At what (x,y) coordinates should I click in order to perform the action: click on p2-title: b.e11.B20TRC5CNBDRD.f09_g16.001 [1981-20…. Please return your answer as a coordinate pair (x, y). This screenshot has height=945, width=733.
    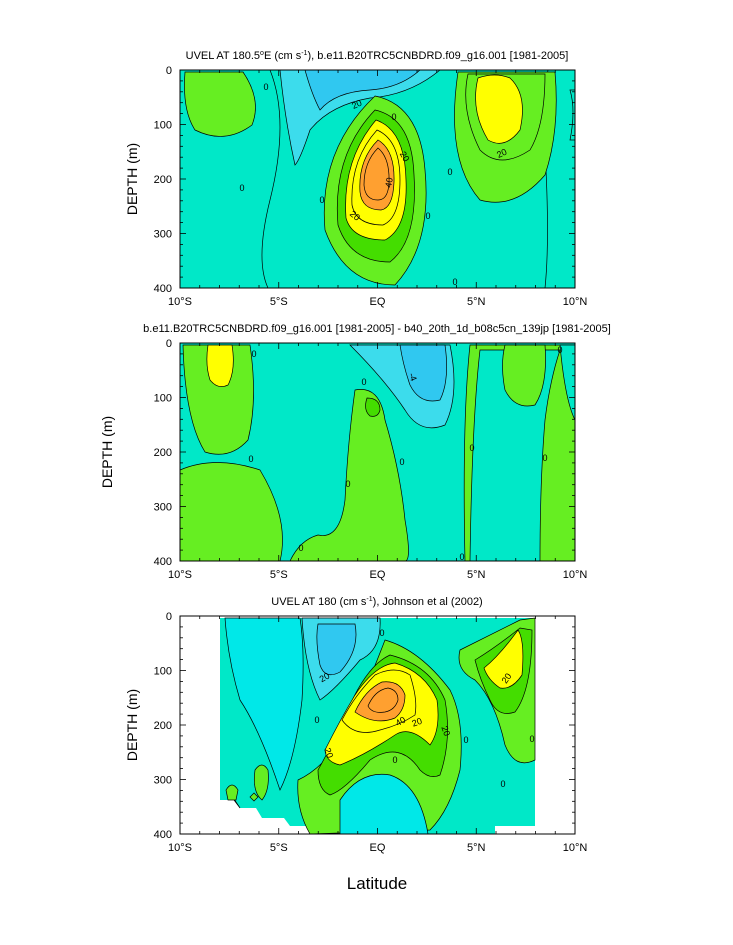
    Looking at the image, I should click on (377, 329).